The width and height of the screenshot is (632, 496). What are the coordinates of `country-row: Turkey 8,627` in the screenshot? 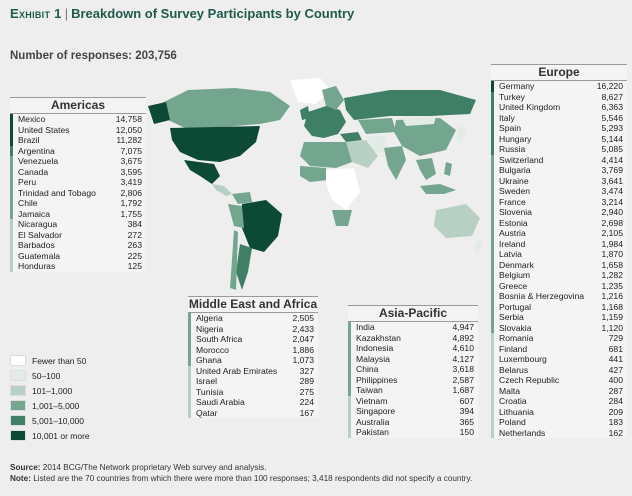 It's located at (559, 96).